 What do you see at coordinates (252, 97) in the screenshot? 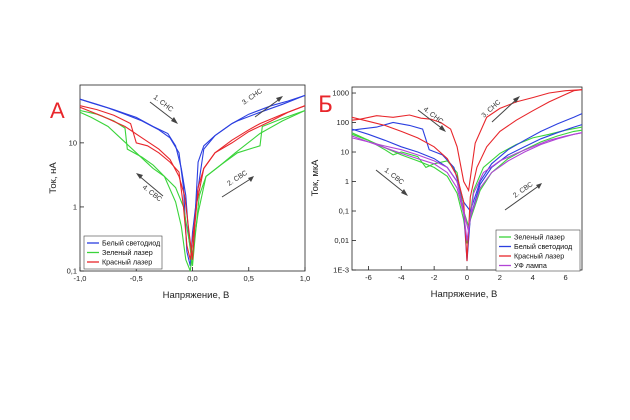
I see `annotation-3: 3. СНС` at bounding box center [252, 97].